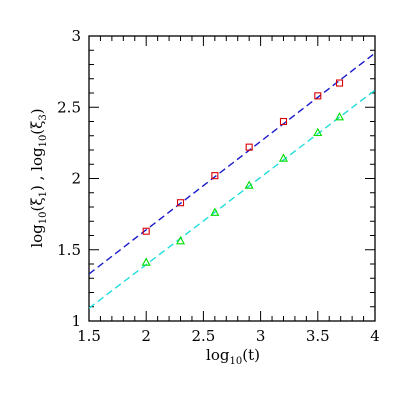 The height and width of the screenshot is (409, 409). I want to click on x-tick-label: 1.5, so click(89, 336).